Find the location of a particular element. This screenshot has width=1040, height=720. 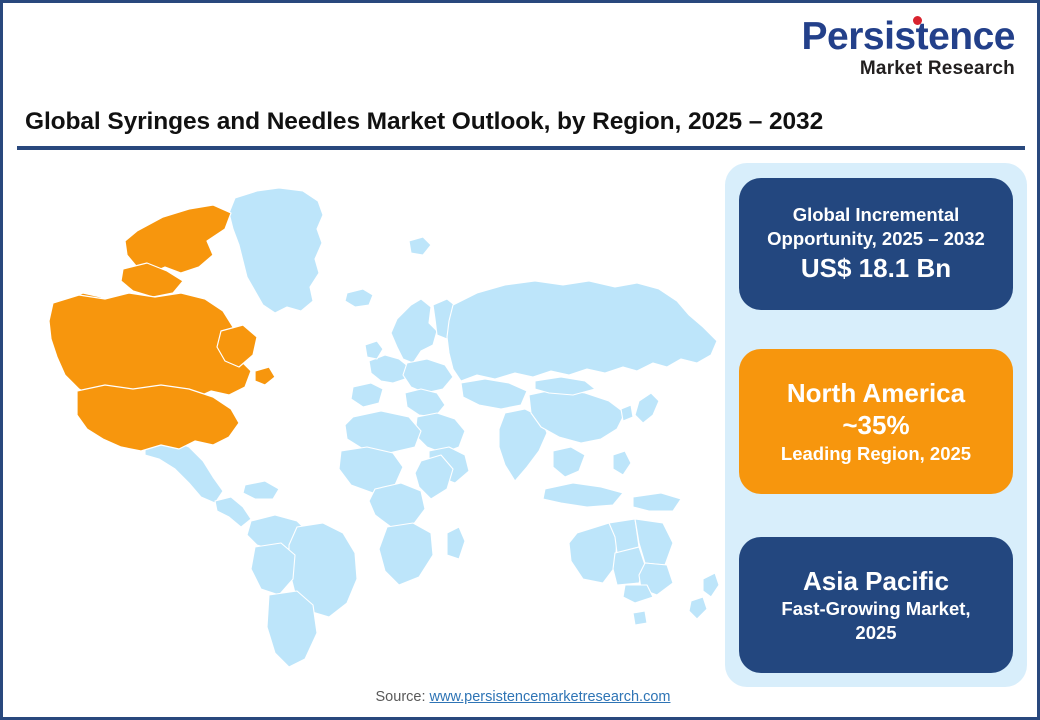

opportunity-line-2: Opportunity, 2025 – 2032 is located at coordinates (876, 239).